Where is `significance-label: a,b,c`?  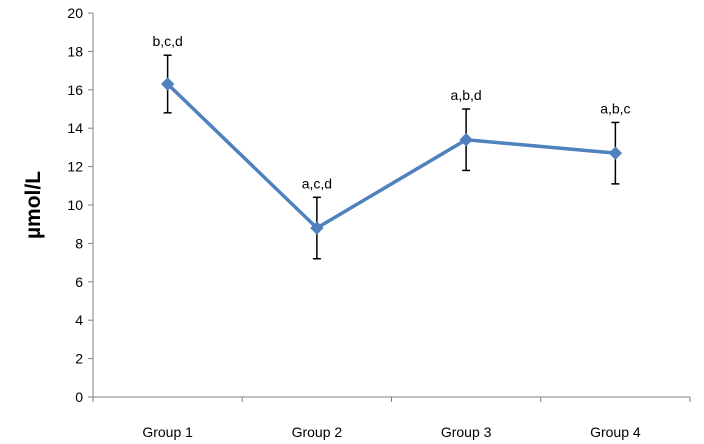
significance-label: a,b,c is located at coordinates (615, 108).